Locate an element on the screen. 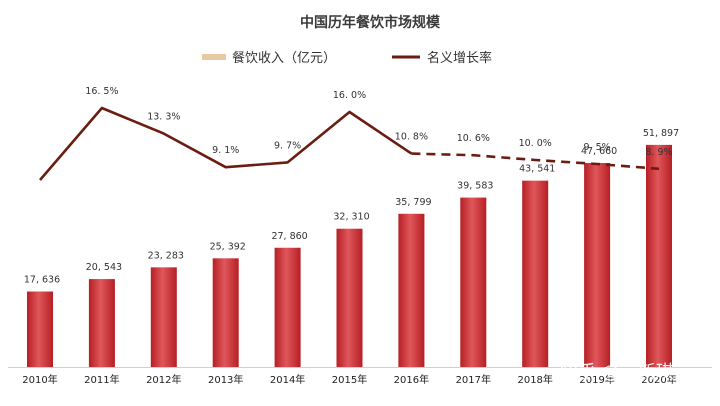  growth-rate-label: 10. 8% is located at coordinates (411, 137).